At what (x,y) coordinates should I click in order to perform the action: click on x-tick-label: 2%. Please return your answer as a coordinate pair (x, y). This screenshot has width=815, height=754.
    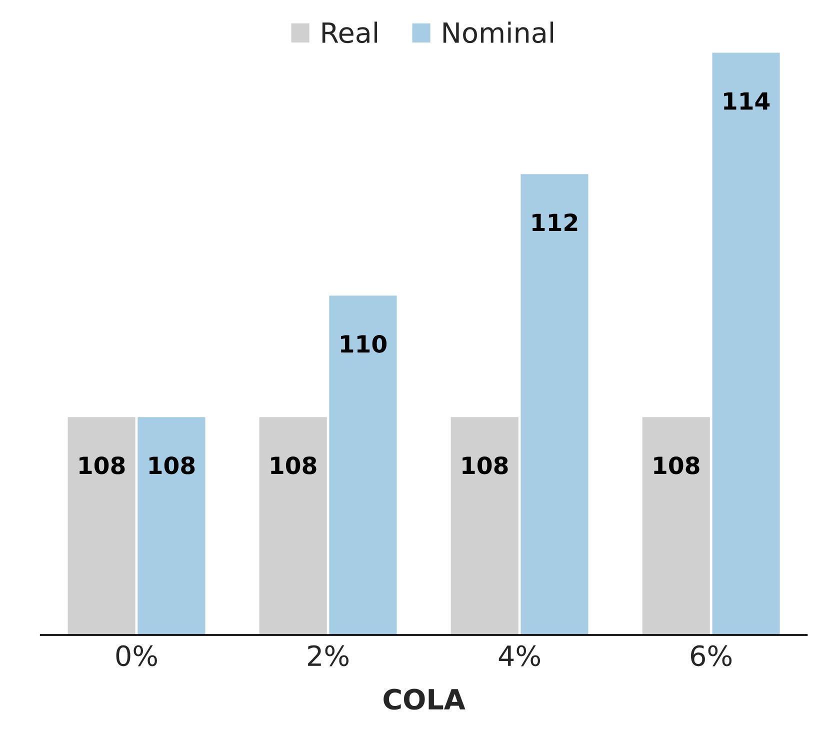
    Looking at the image, I should click on (328, 655).